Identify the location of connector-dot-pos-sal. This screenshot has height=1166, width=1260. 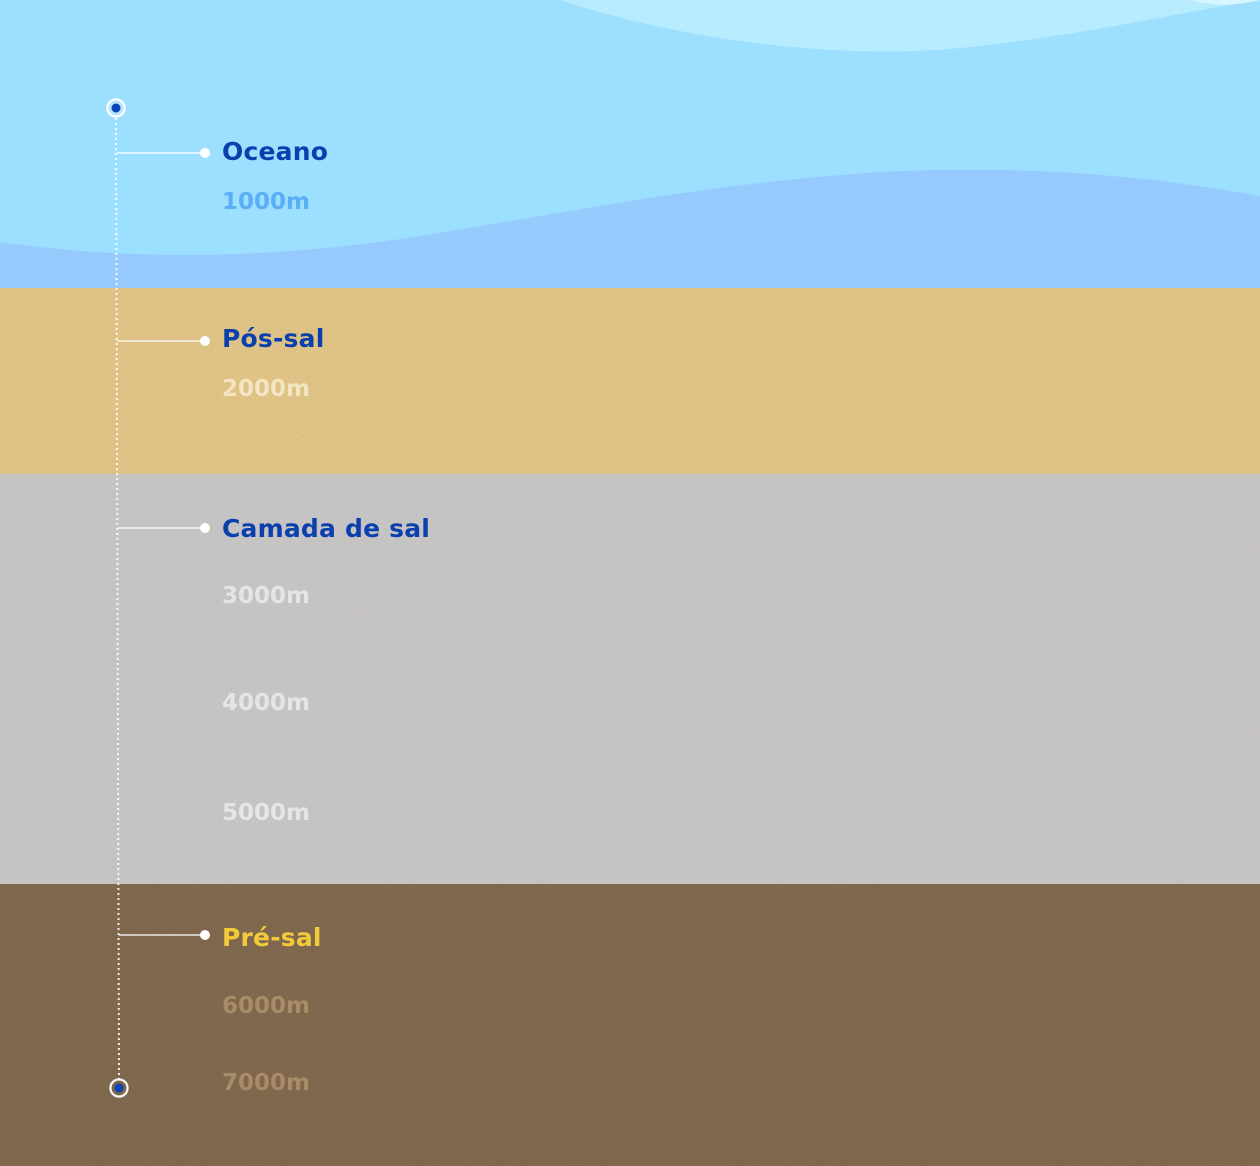
(205, 341).